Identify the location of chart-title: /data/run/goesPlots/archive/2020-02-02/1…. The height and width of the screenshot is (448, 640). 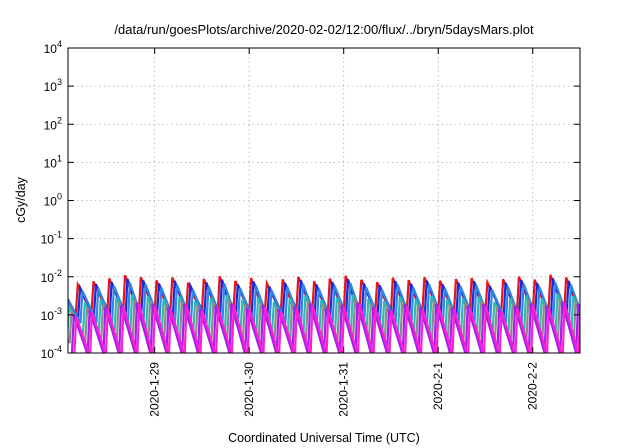
(324, 29).